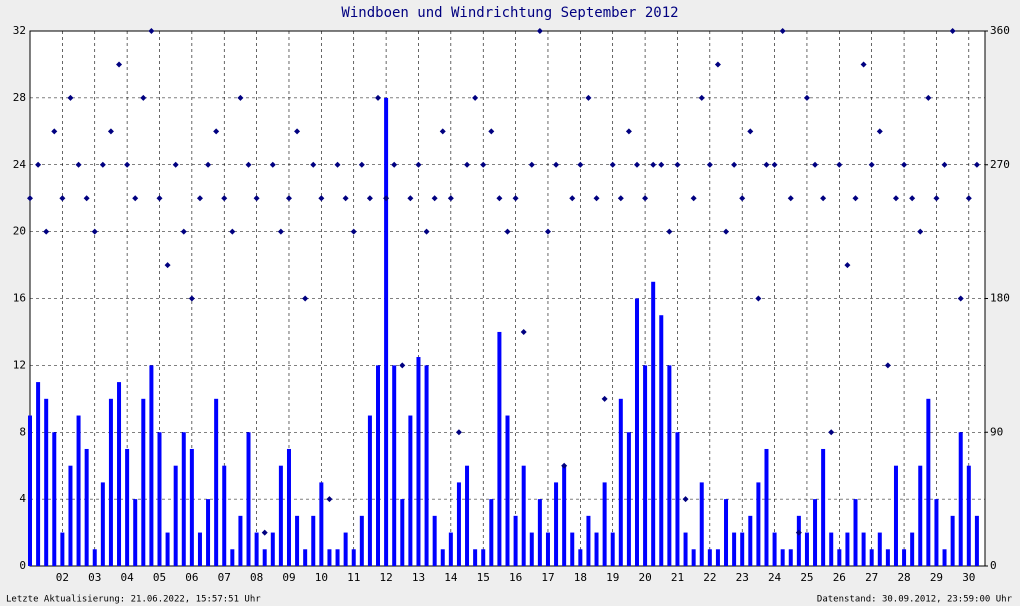  What do you see at coordinates (915, 600) in the screenshot?
I see `footer-right: Datenstand: 30.09.2012, 23:59:00 Uhr` at bounding box center [915, 600].